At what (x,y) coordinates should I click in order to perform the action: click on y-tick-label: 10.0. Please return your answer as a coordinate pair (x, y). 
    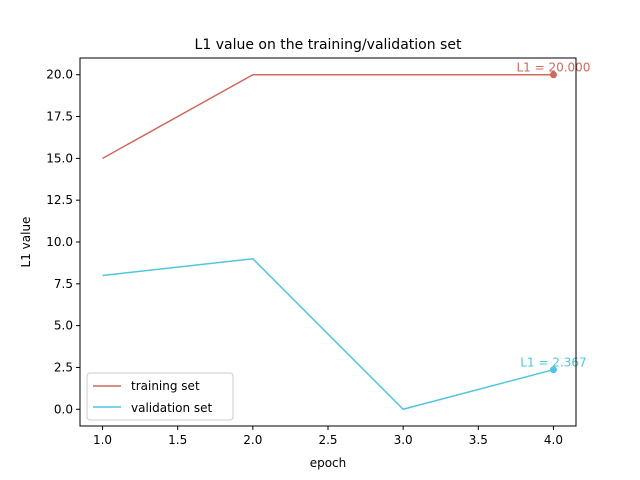
    Looking at the image, I should click on (59, 242).